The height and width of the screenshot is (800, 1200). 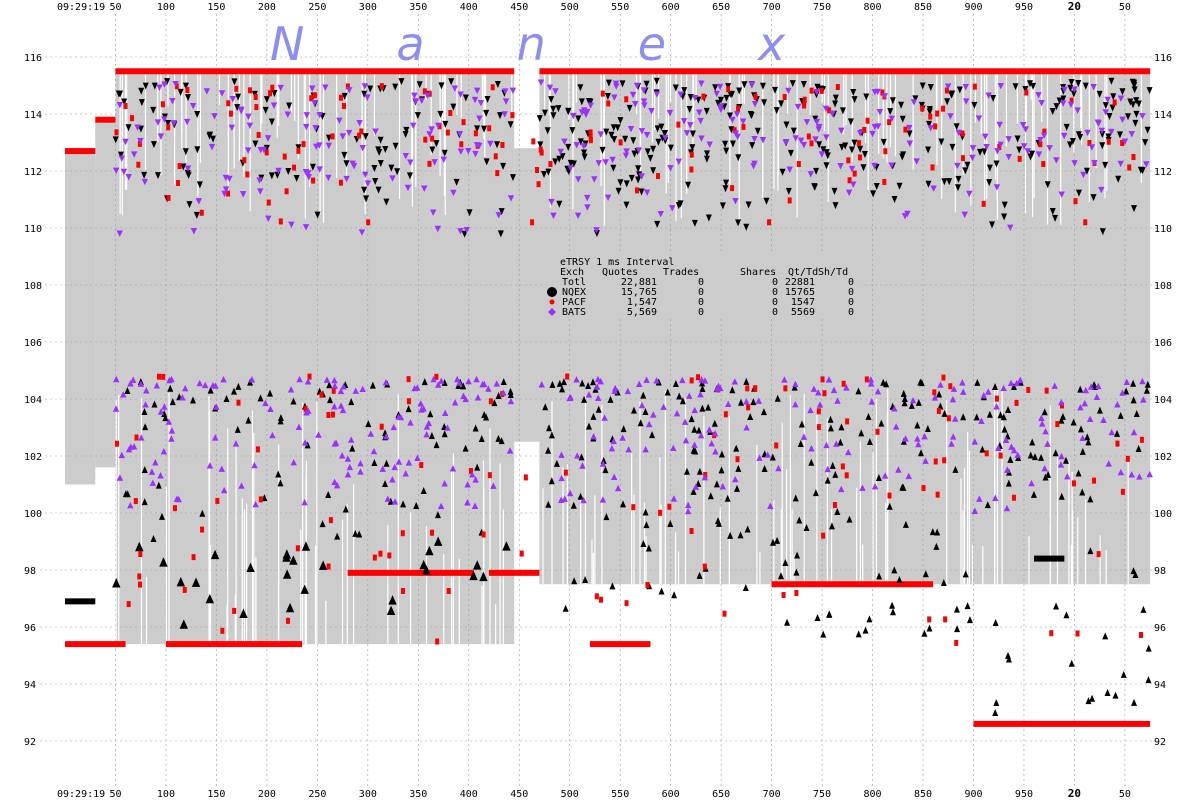 What do you see at coordinates (418, 7) in the screenshot?
I see `x-tick-top-6: 350` at bounding box center [418, 7].